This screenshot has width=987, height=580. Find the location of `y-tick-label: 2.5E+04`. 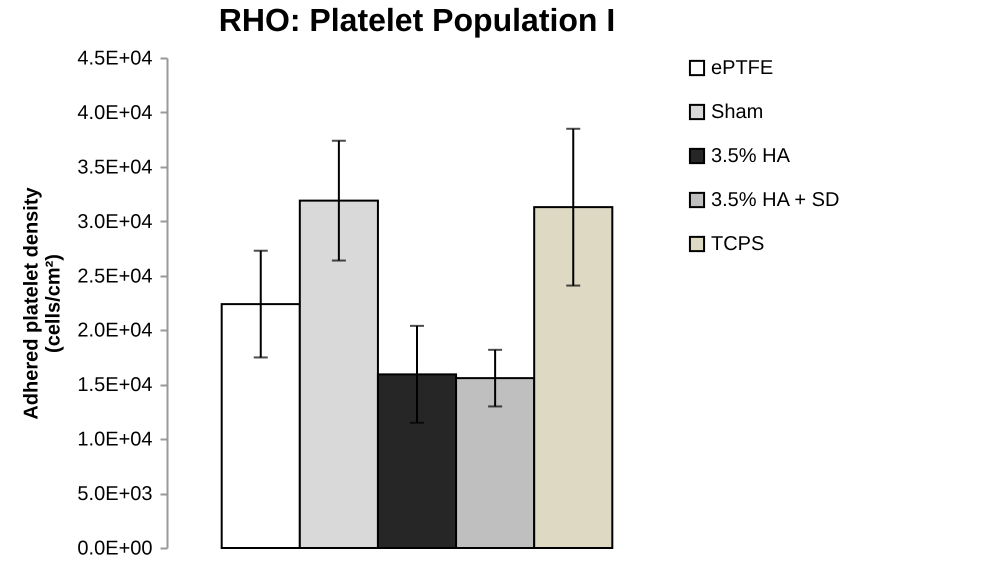

y-tick-label: 2.5E+04 is located at coordinates (114, 276).